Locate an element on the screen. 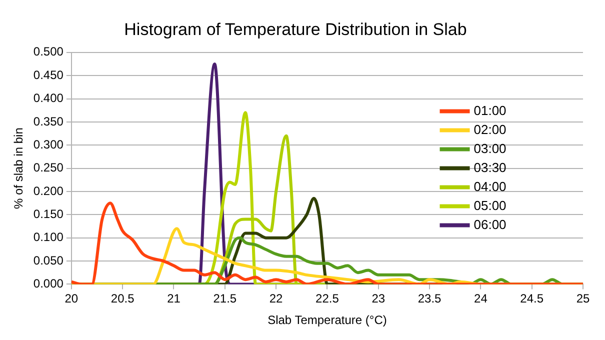 This screenshot has width=605, height=340. x-tick-label: 21.5 is located at coordinates (225, 299).